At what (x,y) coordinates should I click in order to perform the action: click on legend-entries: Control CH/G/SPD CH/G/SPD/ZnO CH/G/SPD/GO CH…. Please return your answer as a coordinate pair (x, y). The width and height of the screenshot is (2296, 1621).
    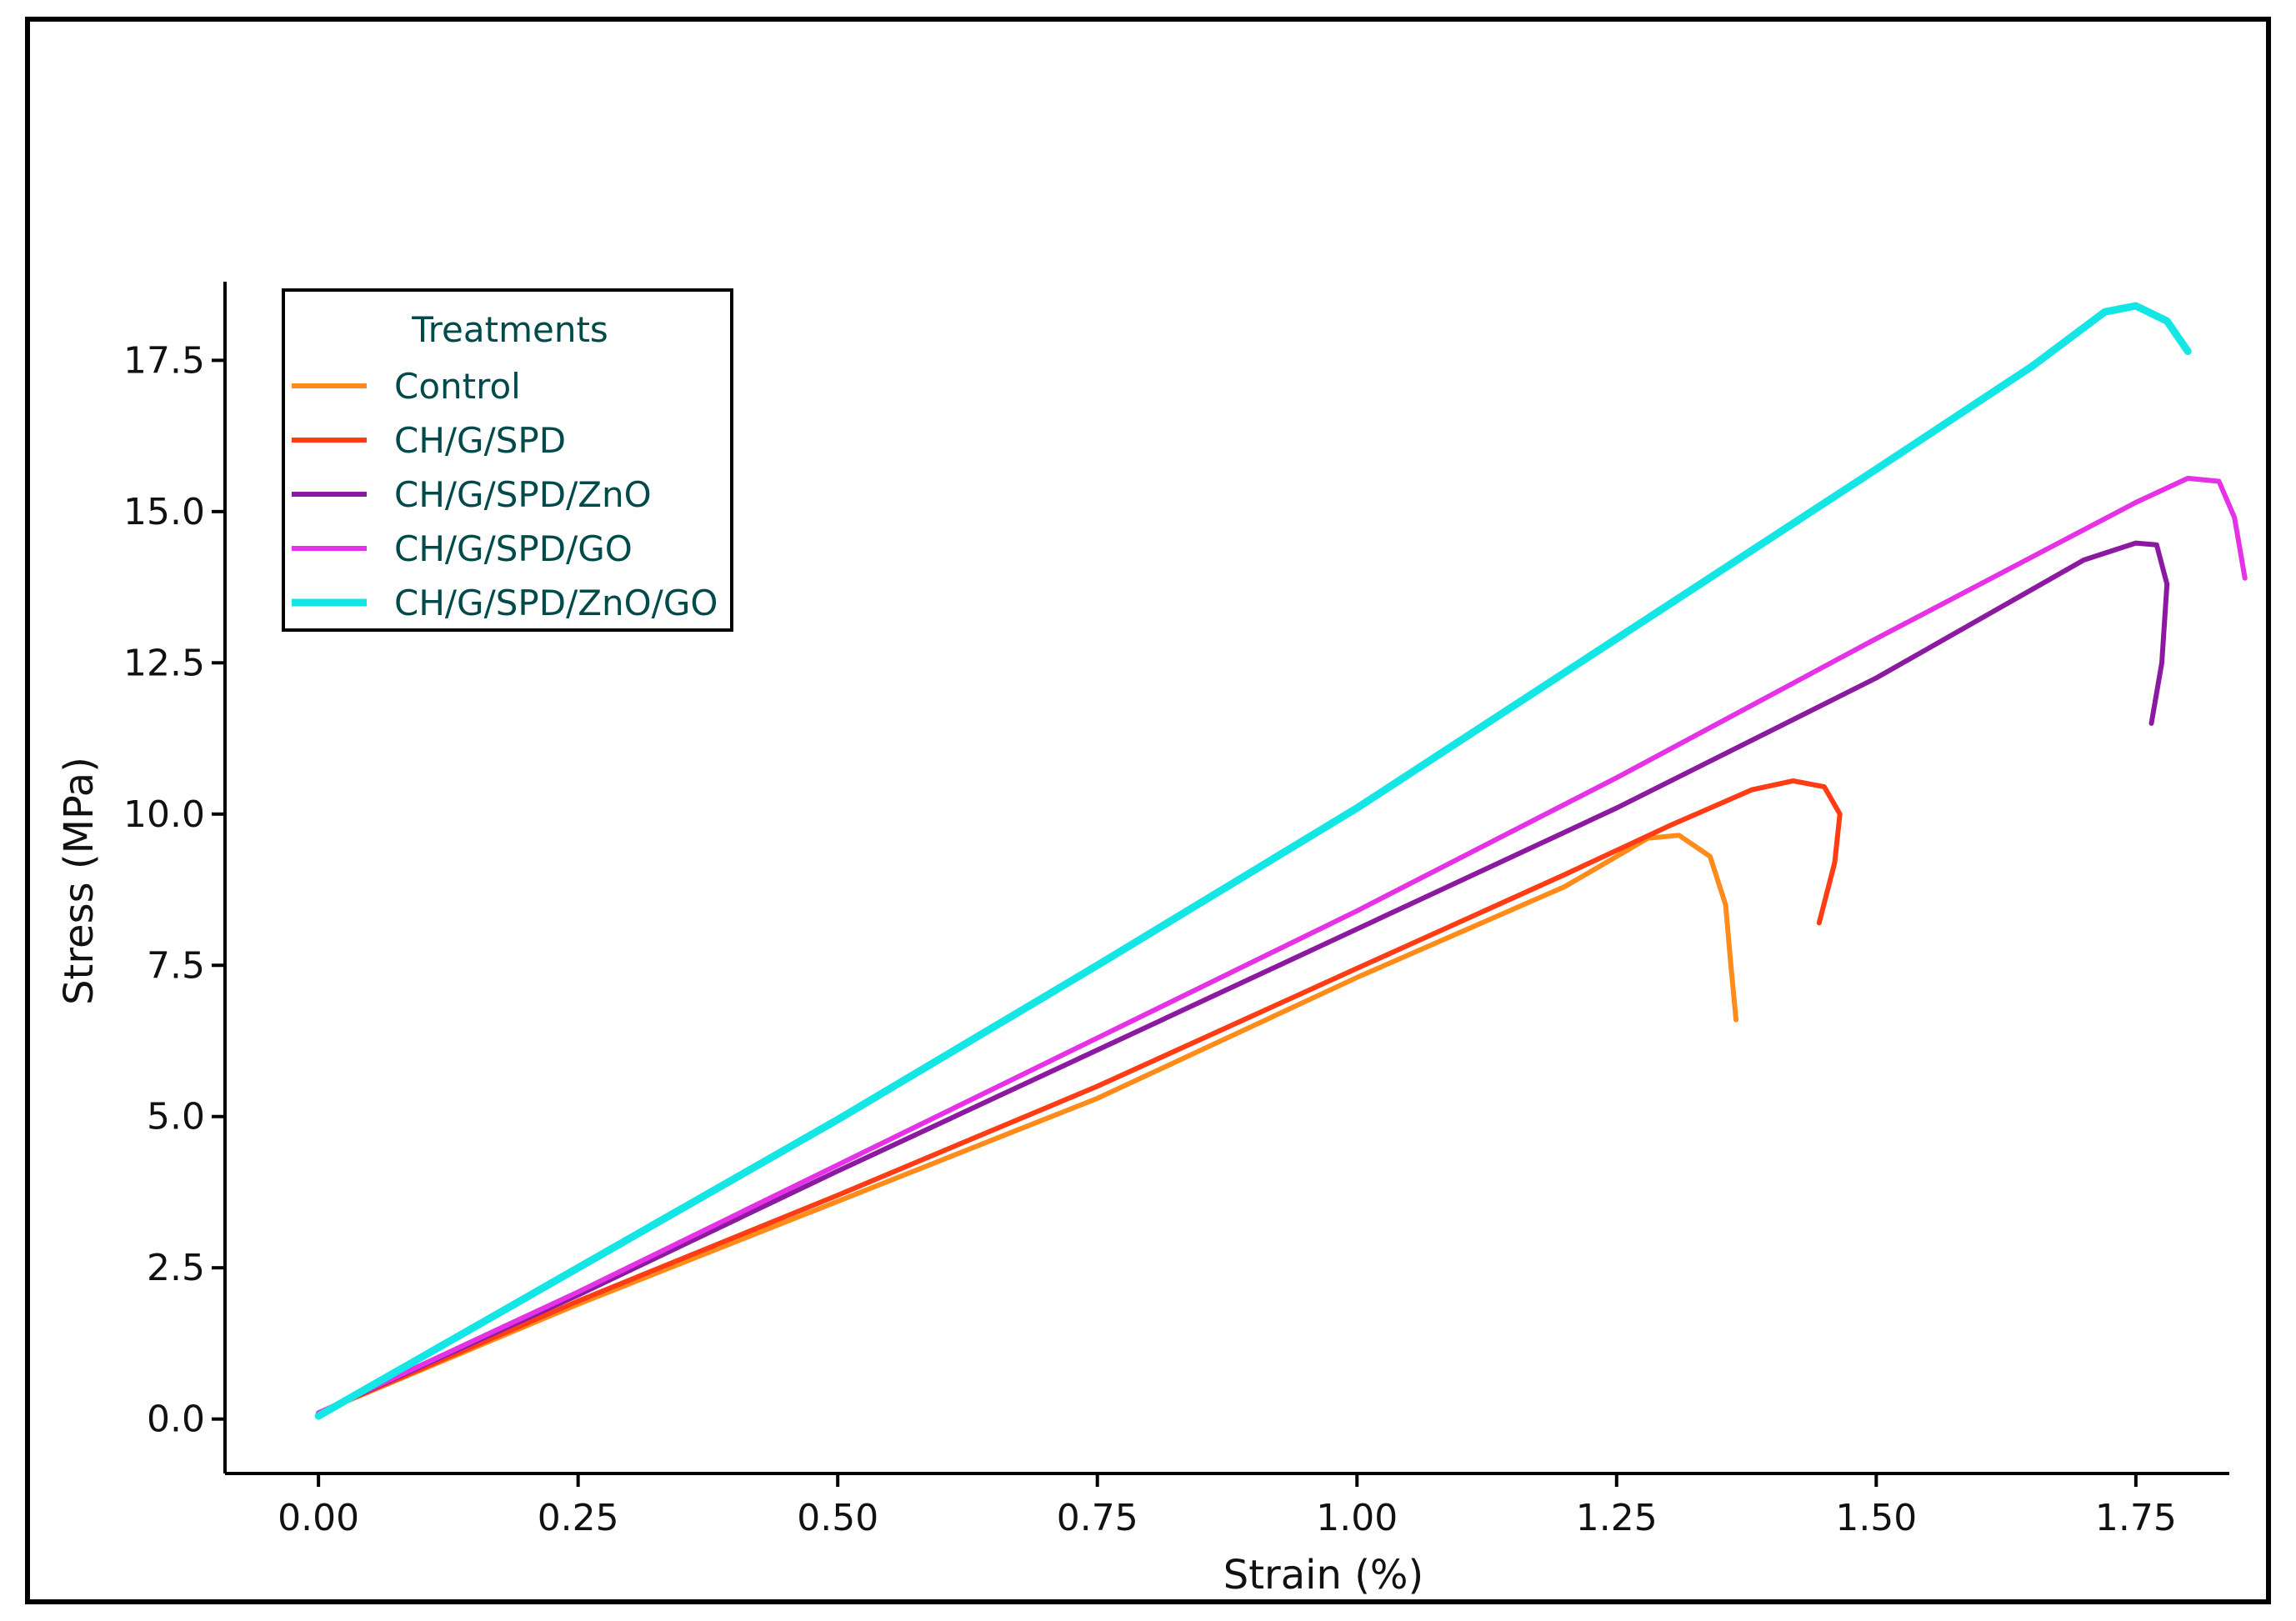
    Looking at the image, I should click on (505, 495).